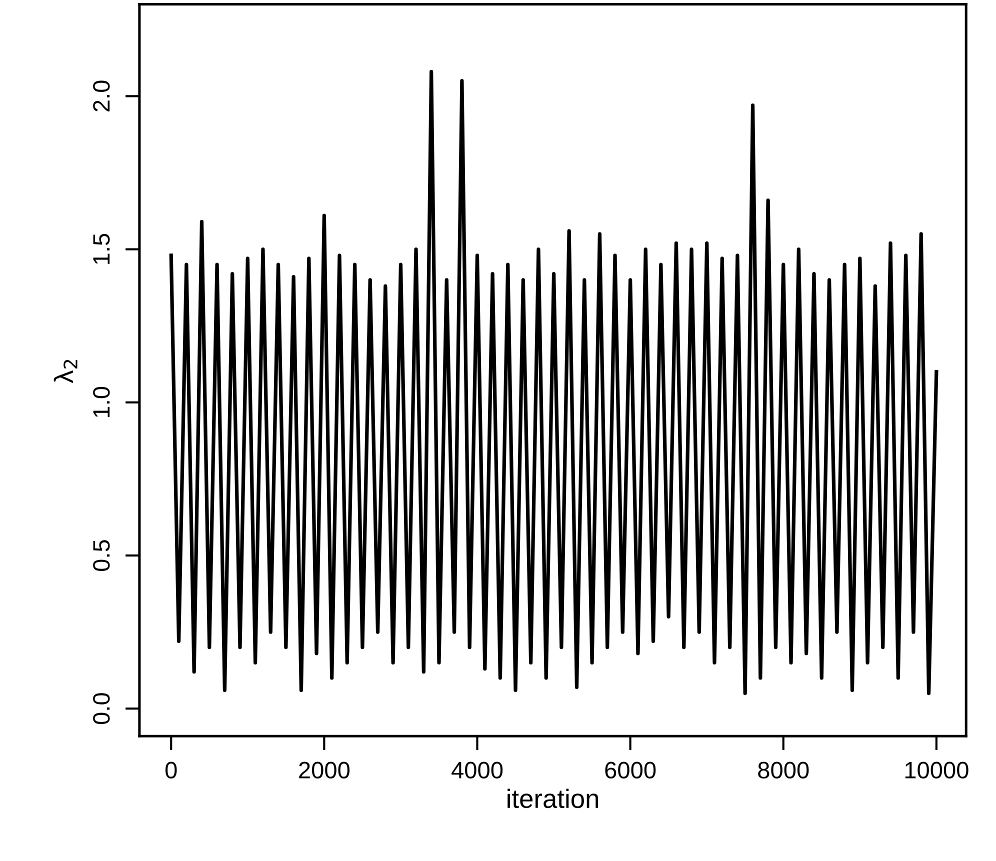 This screenshot has width=996, height=861. I want to click on x-axis-title: iteration, so click(553, 798).